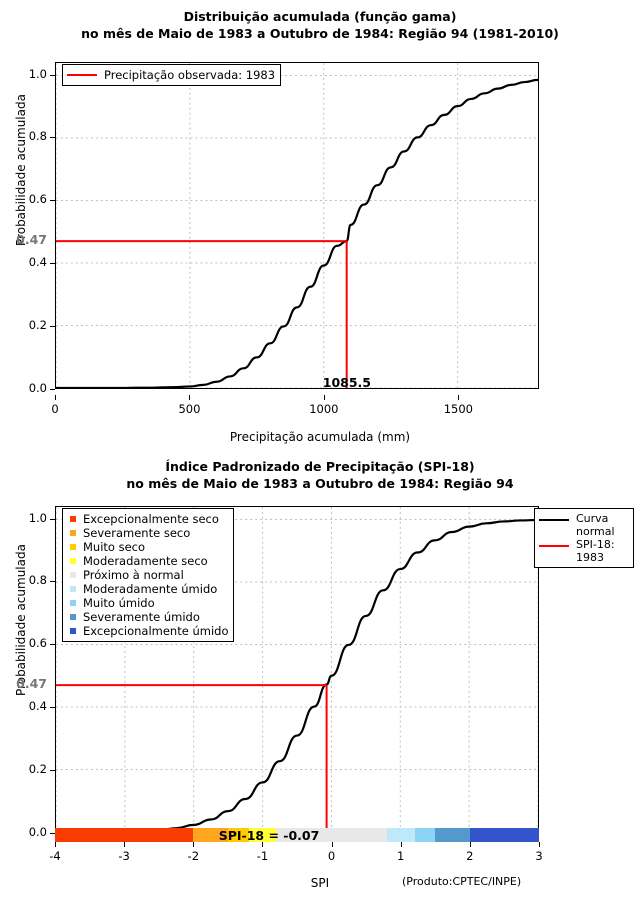 The width and height of the screenshot is (640, 900). I want to click on curve-legend-item: Curva normal, so click(583, 525).